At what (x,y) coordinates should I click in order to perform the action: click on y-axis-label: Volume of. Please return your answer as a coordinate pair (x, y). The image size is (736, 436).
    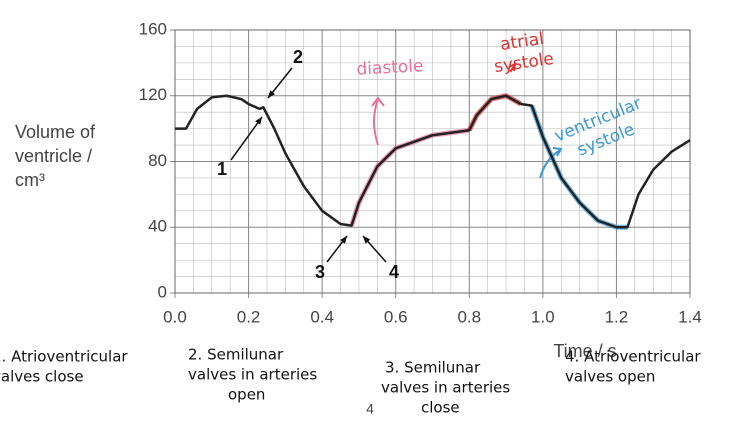
    Looking at the image, I should click on (55, 132).